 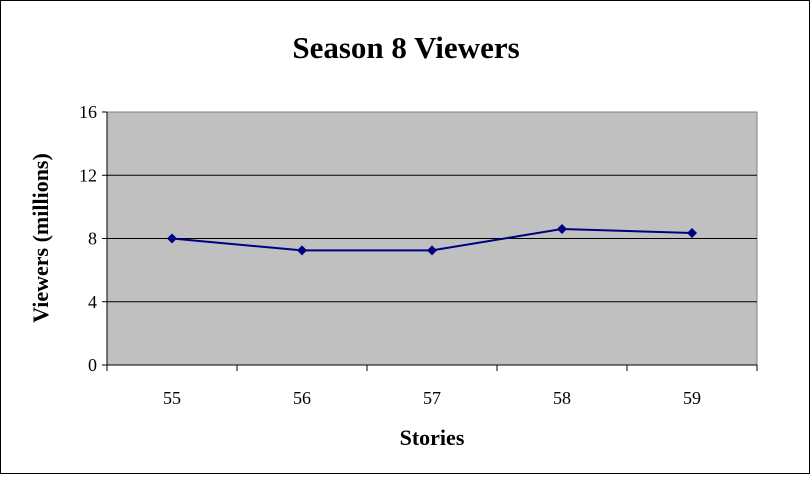 What do you see at coordinates (692, 398) in the screenshot?
I see `x-tick-label: 59` at bounding box center [692, 398].